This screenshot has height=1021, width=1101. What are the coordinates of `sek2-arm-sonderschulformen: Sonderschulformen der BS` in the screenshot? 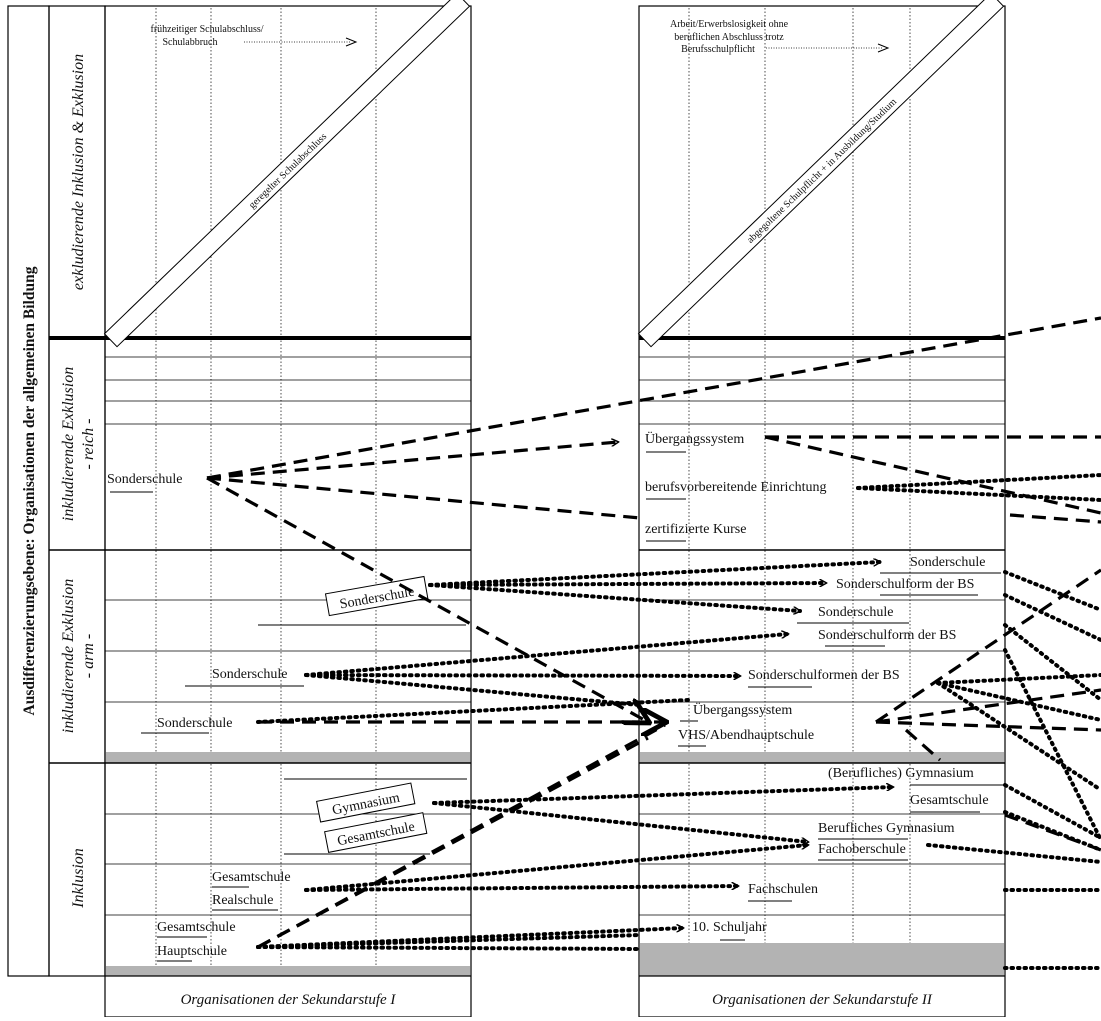 It's located at (824, 675).